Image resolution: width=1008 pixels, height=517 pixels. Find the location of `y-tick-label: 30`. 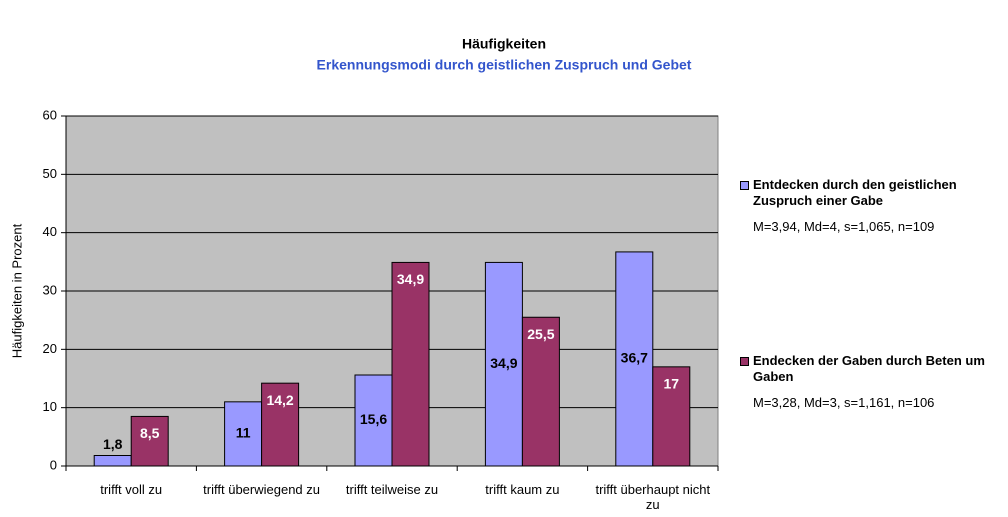

y-tick-label: 30 is located at coordinates (50, 289).